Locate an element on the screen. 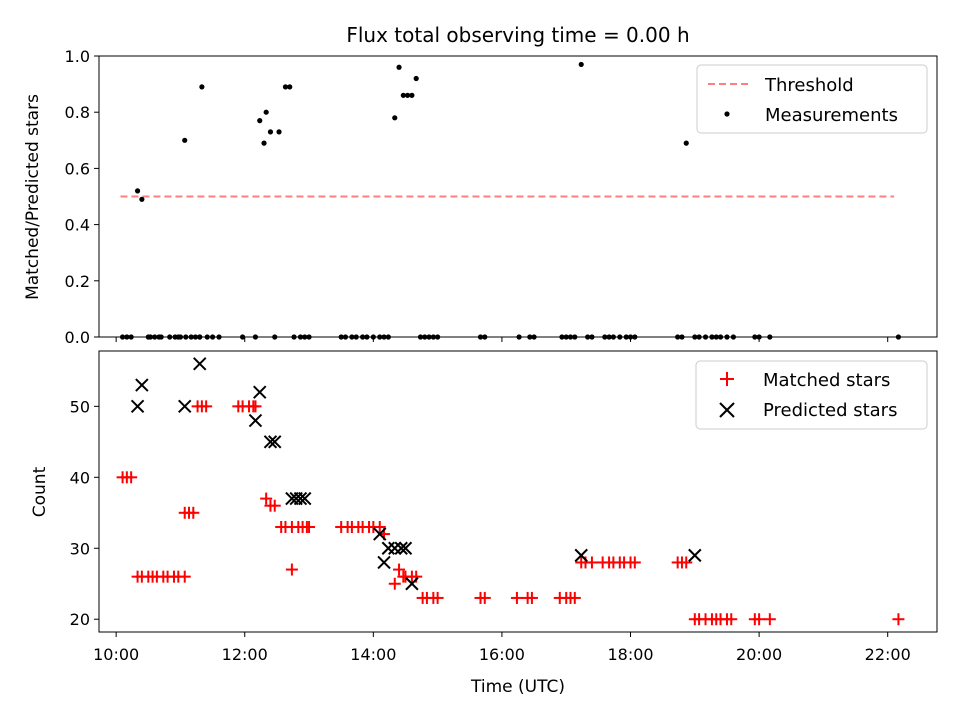 This screenshot has width=960, height=720. top-legend: Threshold Measurements is located at coordinates (812, 99).